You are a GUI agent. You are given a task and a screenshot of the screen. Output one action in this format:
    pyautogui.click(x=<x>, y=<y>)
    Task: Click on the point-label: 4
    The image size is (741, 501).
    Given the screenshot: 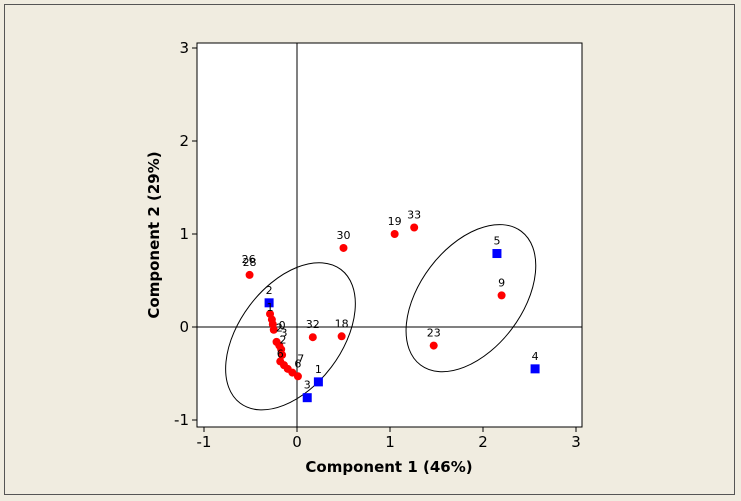 What is the action you would take?
    pyautogui.click(x=535, y=356)
    